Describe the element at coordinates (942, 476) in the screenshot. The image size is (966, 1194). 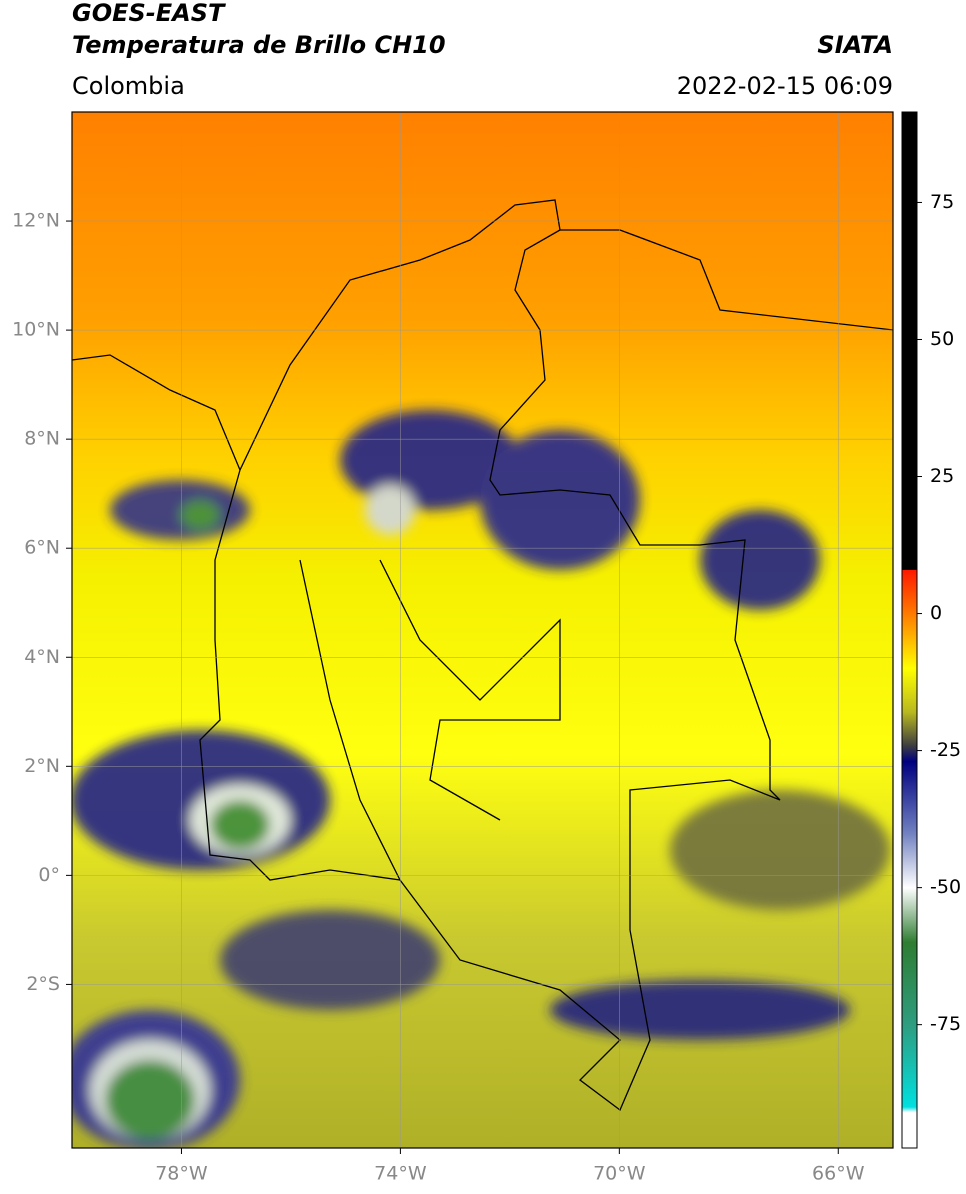
I see `colorbar-tick-label: 25` at that location.